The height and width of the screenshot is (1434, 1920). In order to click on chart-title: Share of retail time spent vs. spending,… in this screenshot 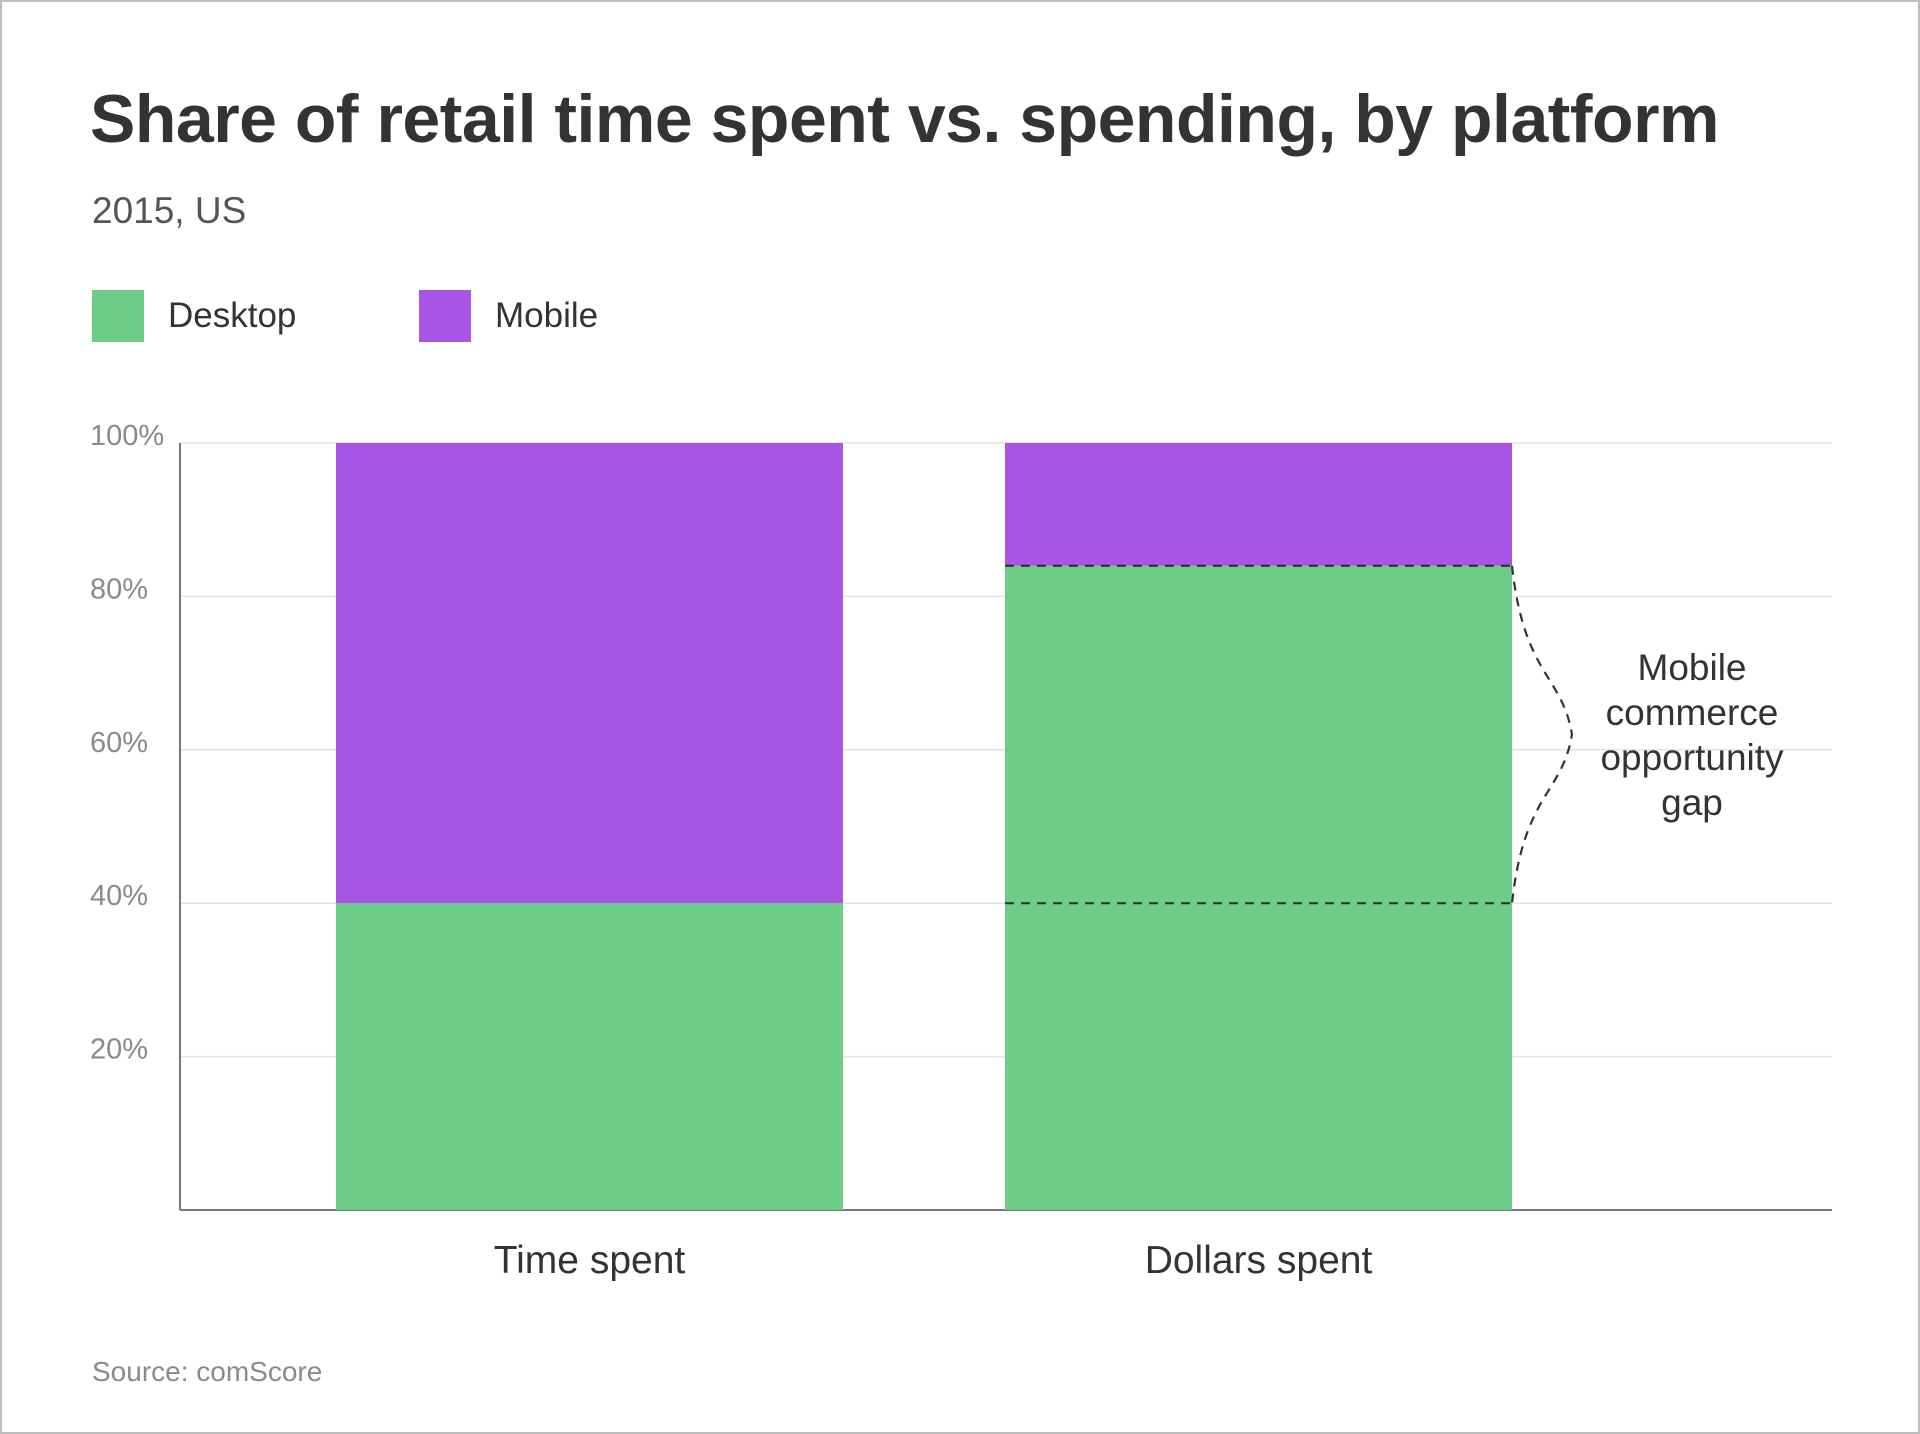, I will do `click(905, 119)`.